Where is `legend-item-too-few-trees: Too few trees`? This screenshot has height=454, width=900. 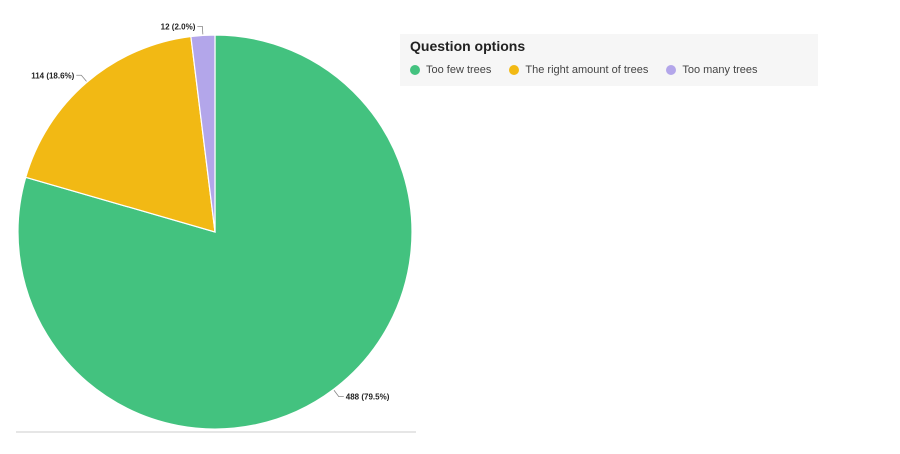 legend-item-too-few-trees: Too few trees is located at coordinates (450, 70).